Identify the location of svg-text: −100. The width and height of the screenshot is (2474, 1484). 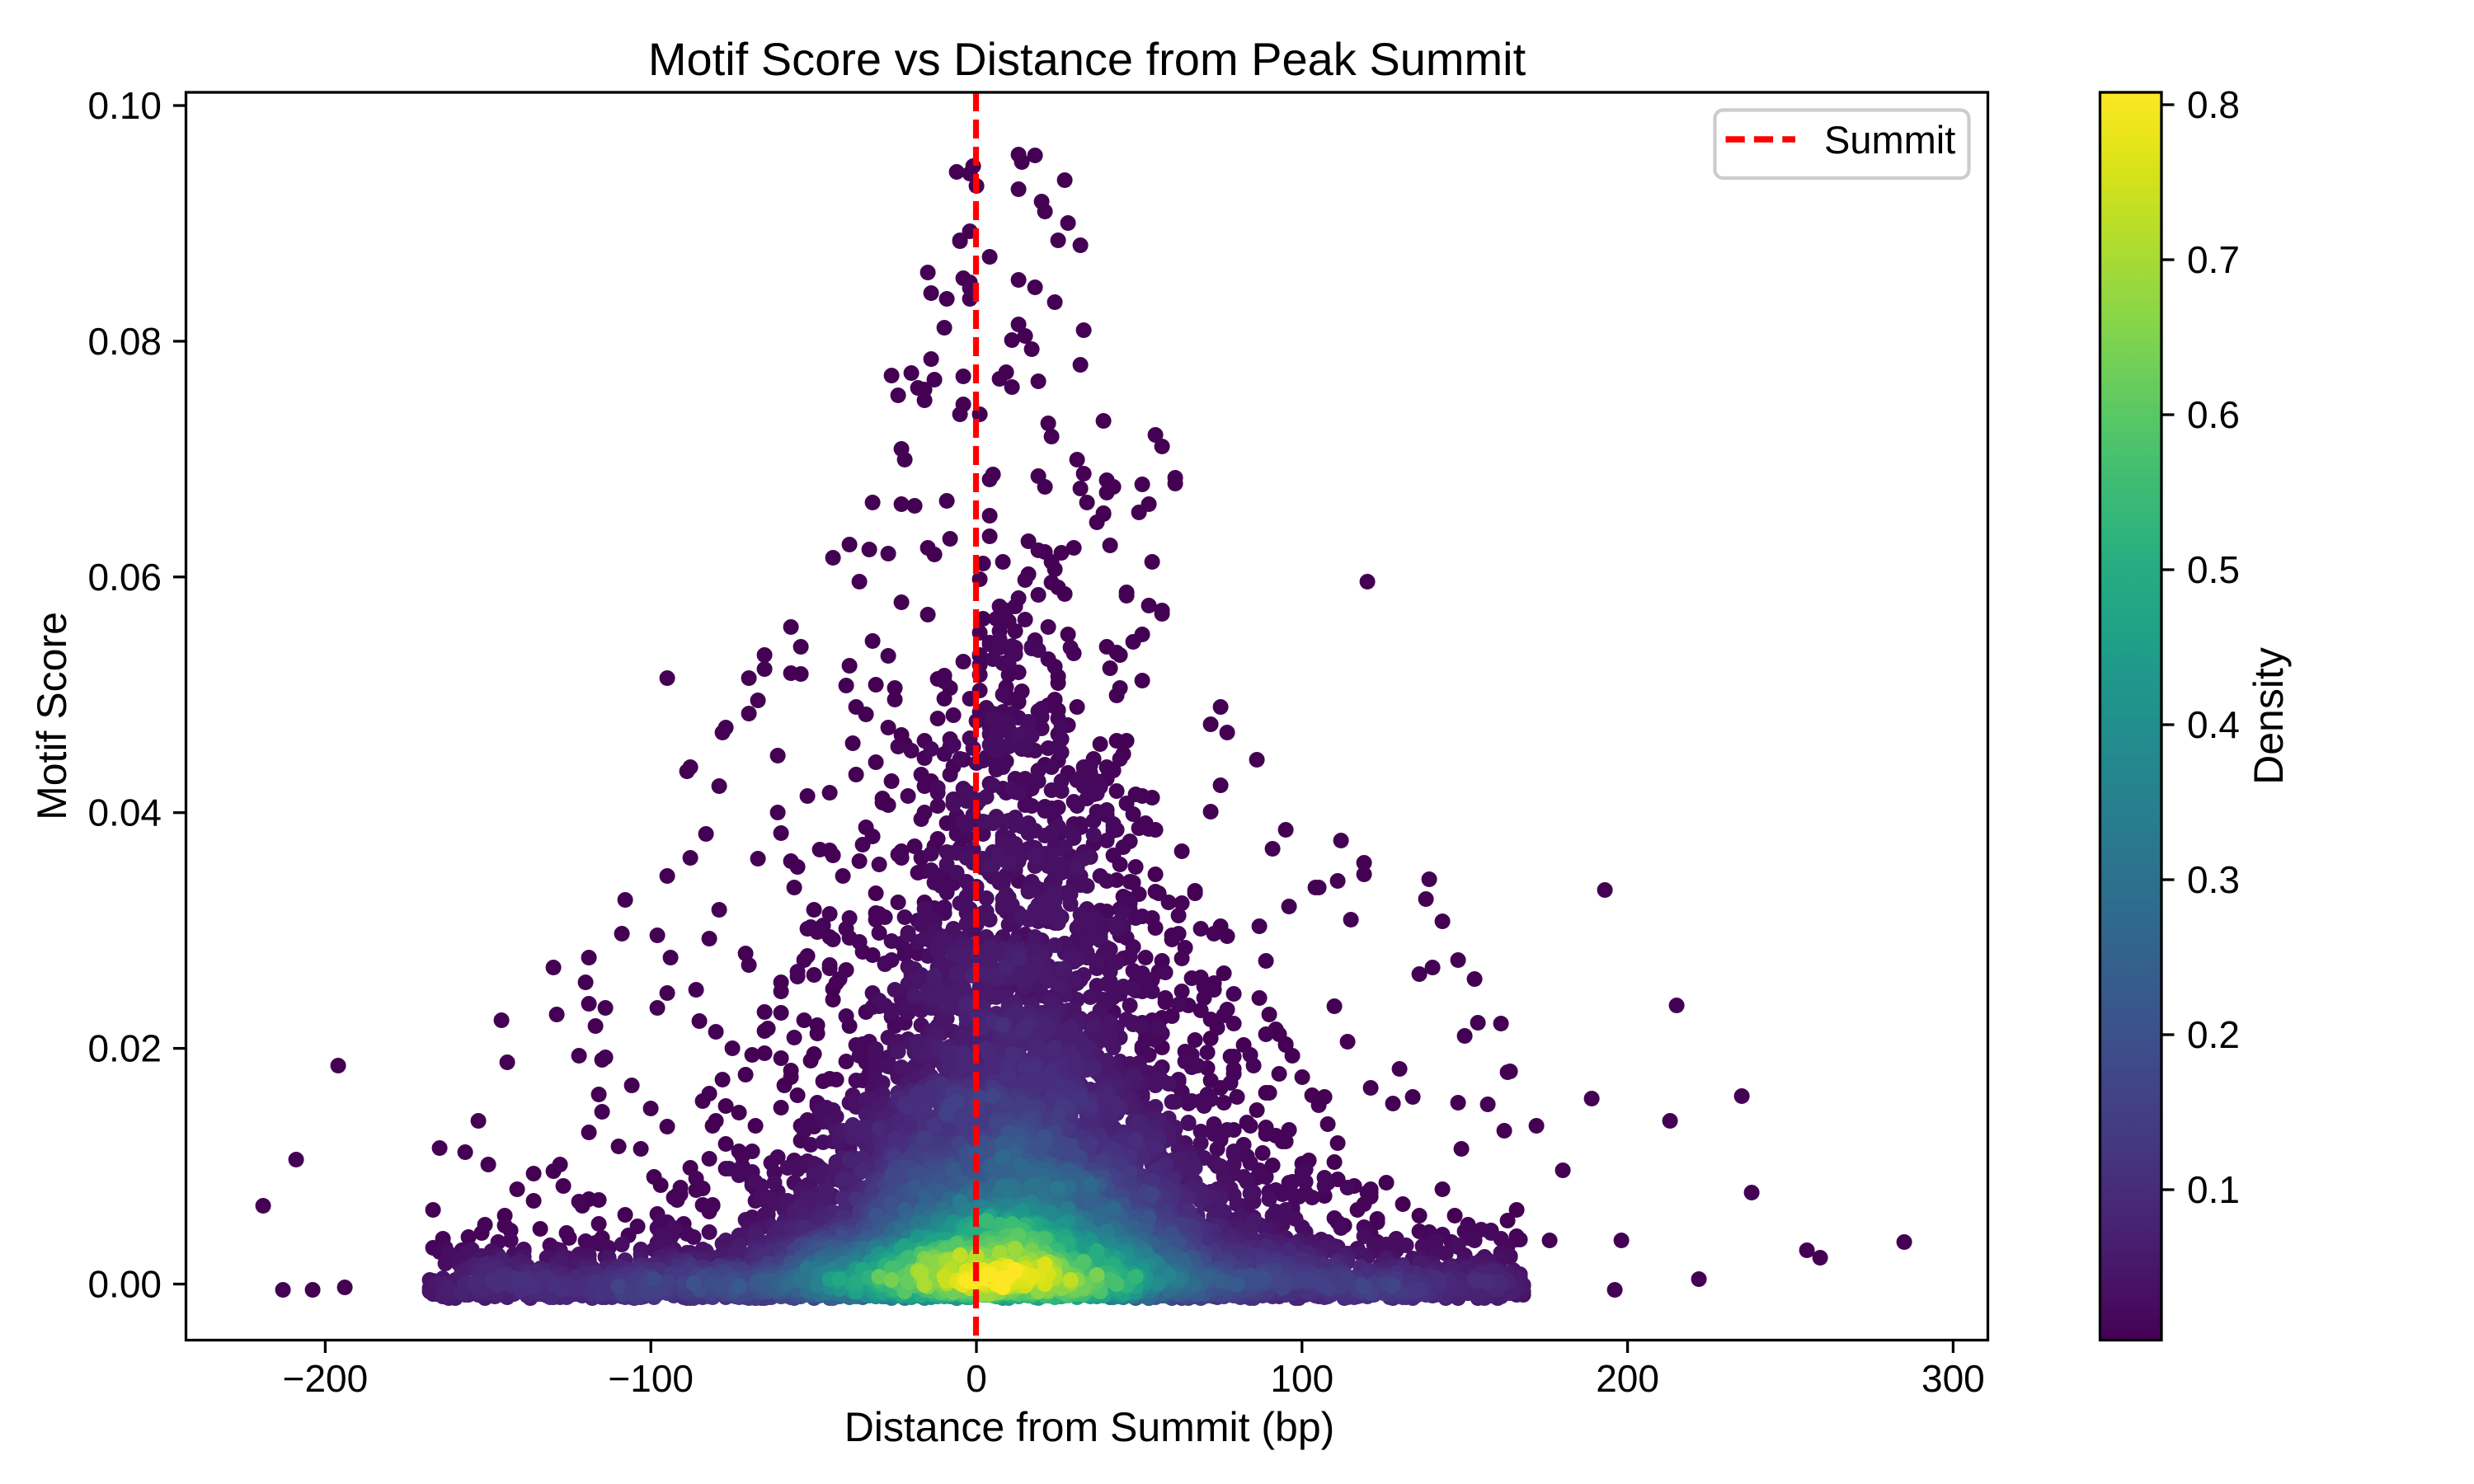
(651, 1378).